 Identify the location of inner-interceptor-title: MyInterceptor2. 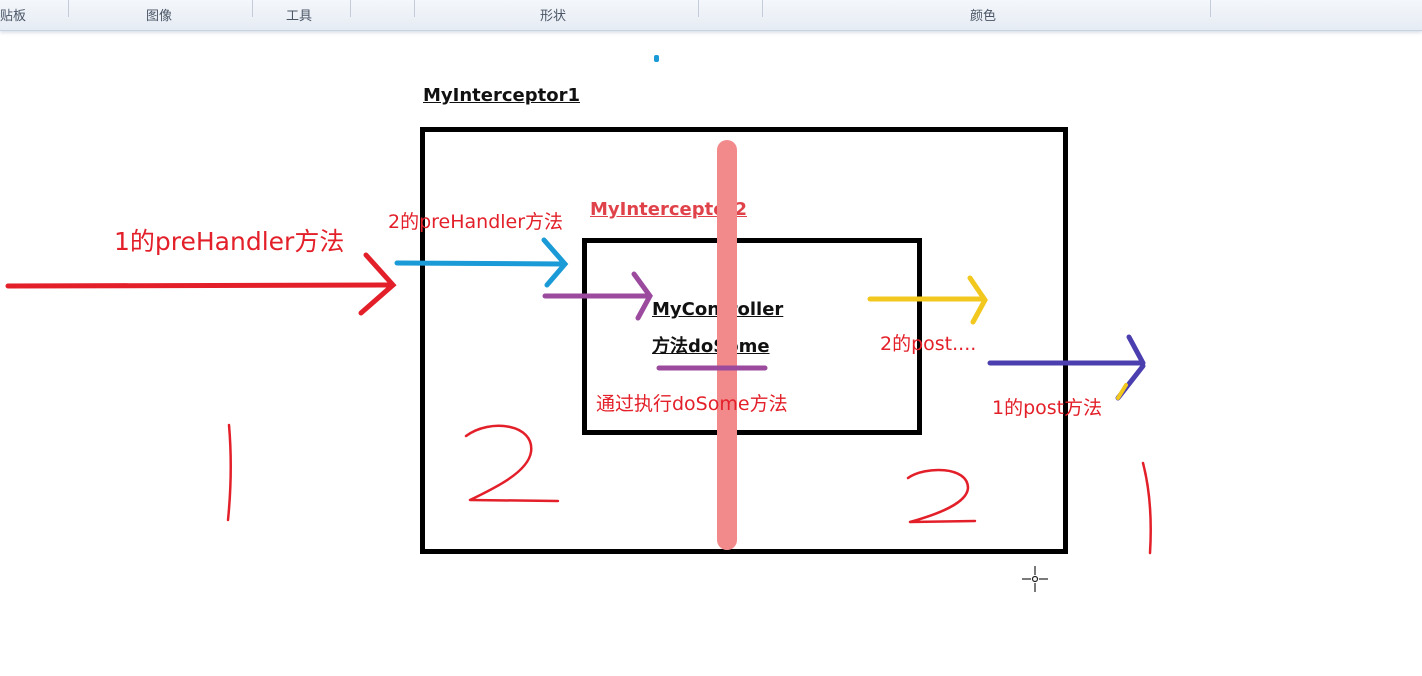
(668, 209).